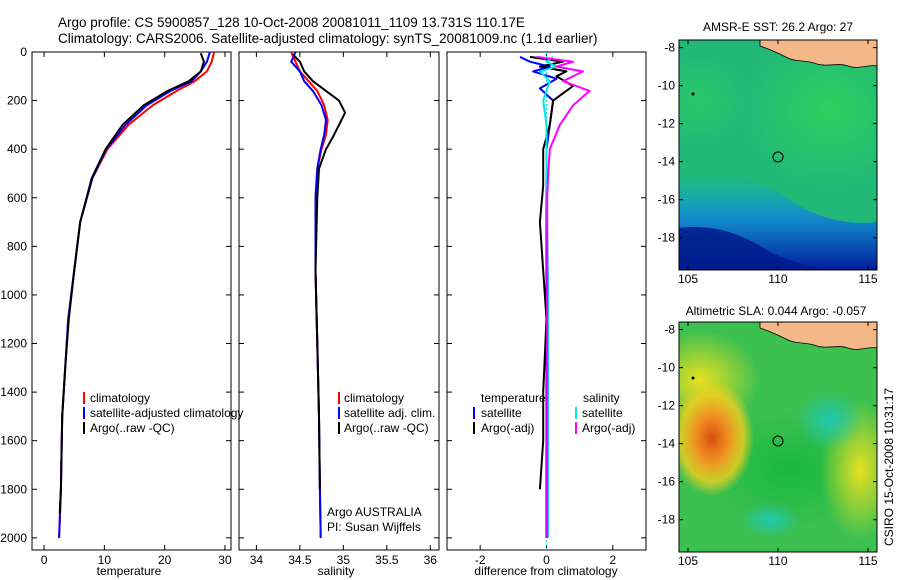 This screenshot has width=900, height=580. What do you see at coordinates (778, 441) in the screenshot?
I see `sla-profile-marker` at bounding box center [778, 441].